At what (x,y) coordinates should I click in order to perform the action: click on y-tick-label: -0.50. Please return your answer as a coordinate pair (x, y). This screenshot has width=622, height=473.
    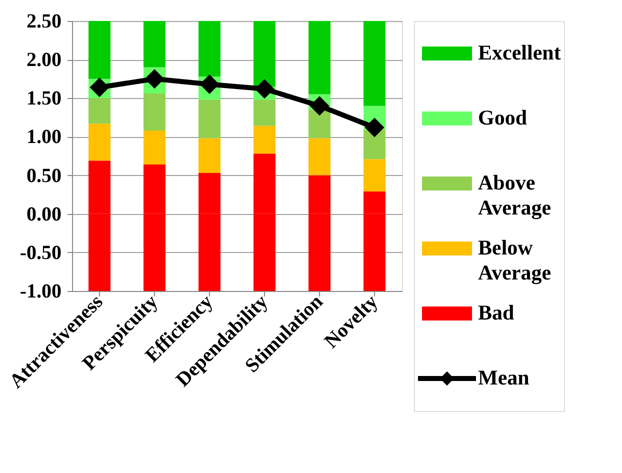
    Looking at the image, I should click on (41, 253).